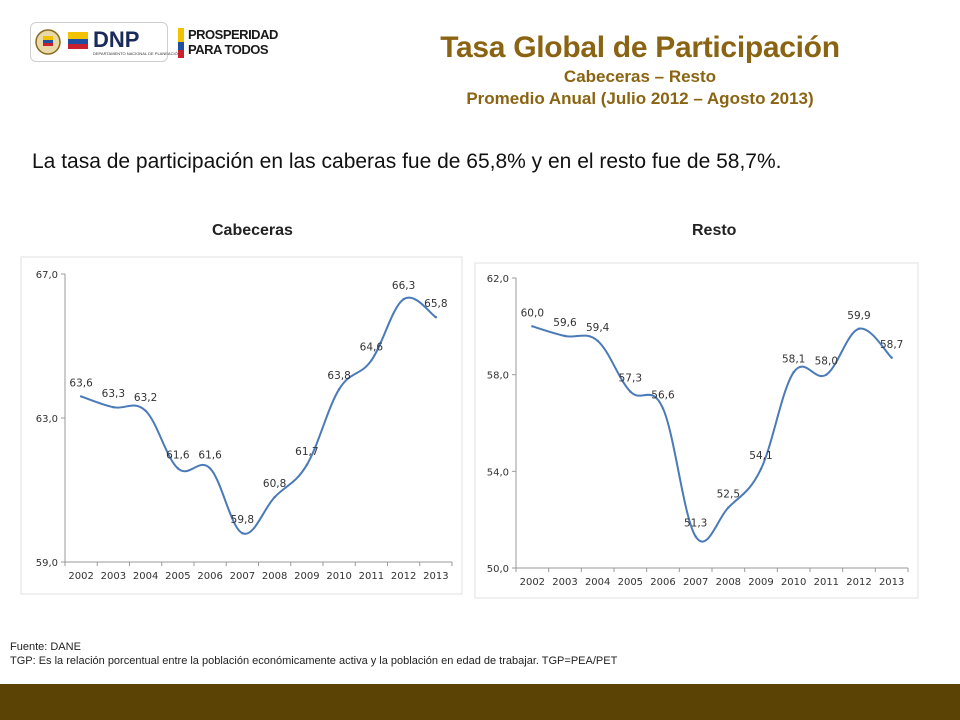  What do you see at coordinates (640, 47) in the screenshot?
I see `slide-title: Tasa Global de Participación` at bounding box center [640, 47].